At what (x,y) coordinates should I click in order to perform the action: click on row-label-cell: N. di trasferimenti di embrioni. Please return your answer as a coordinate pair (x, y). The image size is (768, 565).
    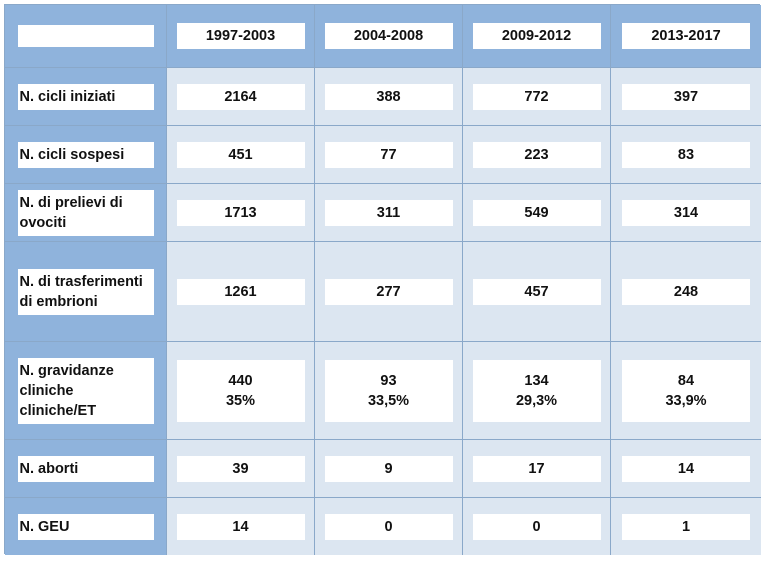
    Looking at the image, I should click on (86, 292).